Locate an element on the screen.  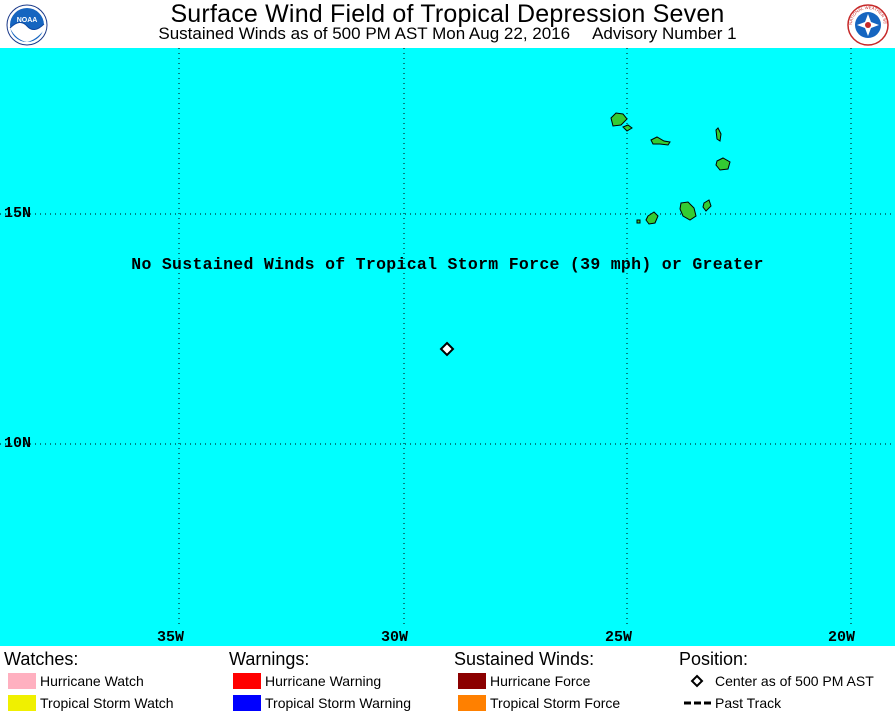
lon-label-25w: 25W is located at coordinates (619, 637).